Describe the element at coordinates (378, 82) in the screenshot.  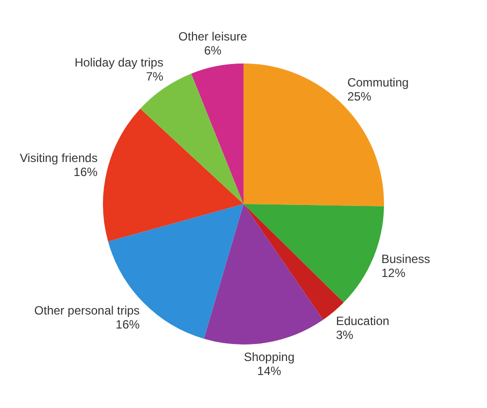
I see `slice-label: Commuting` at that location.